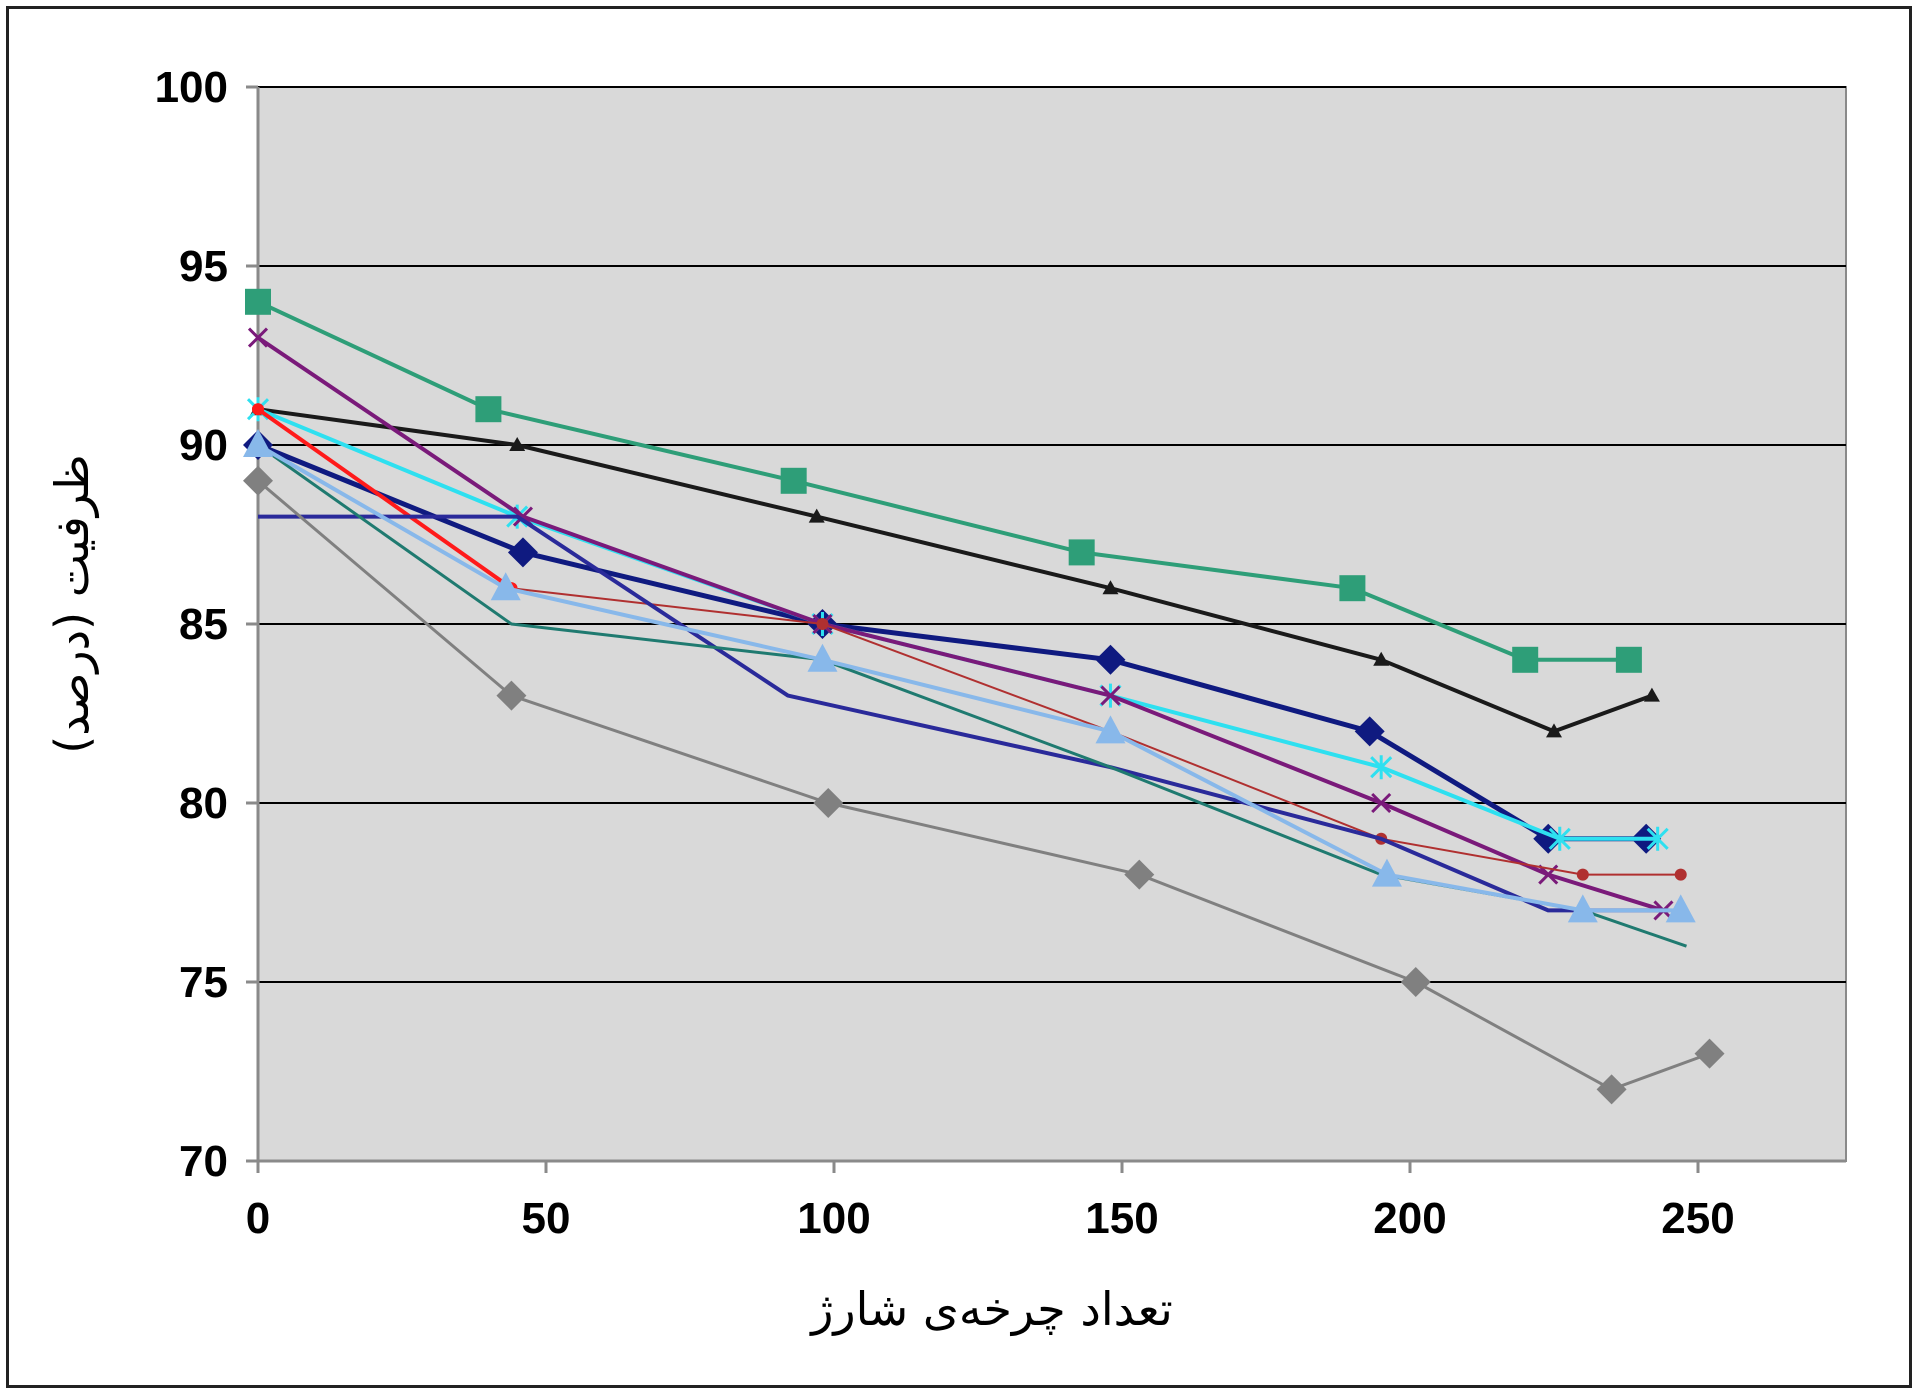 The width and height of the screenshot is (1920, 1396). I want to click on x-tick-label-250: 250, so click(1697, 1218).